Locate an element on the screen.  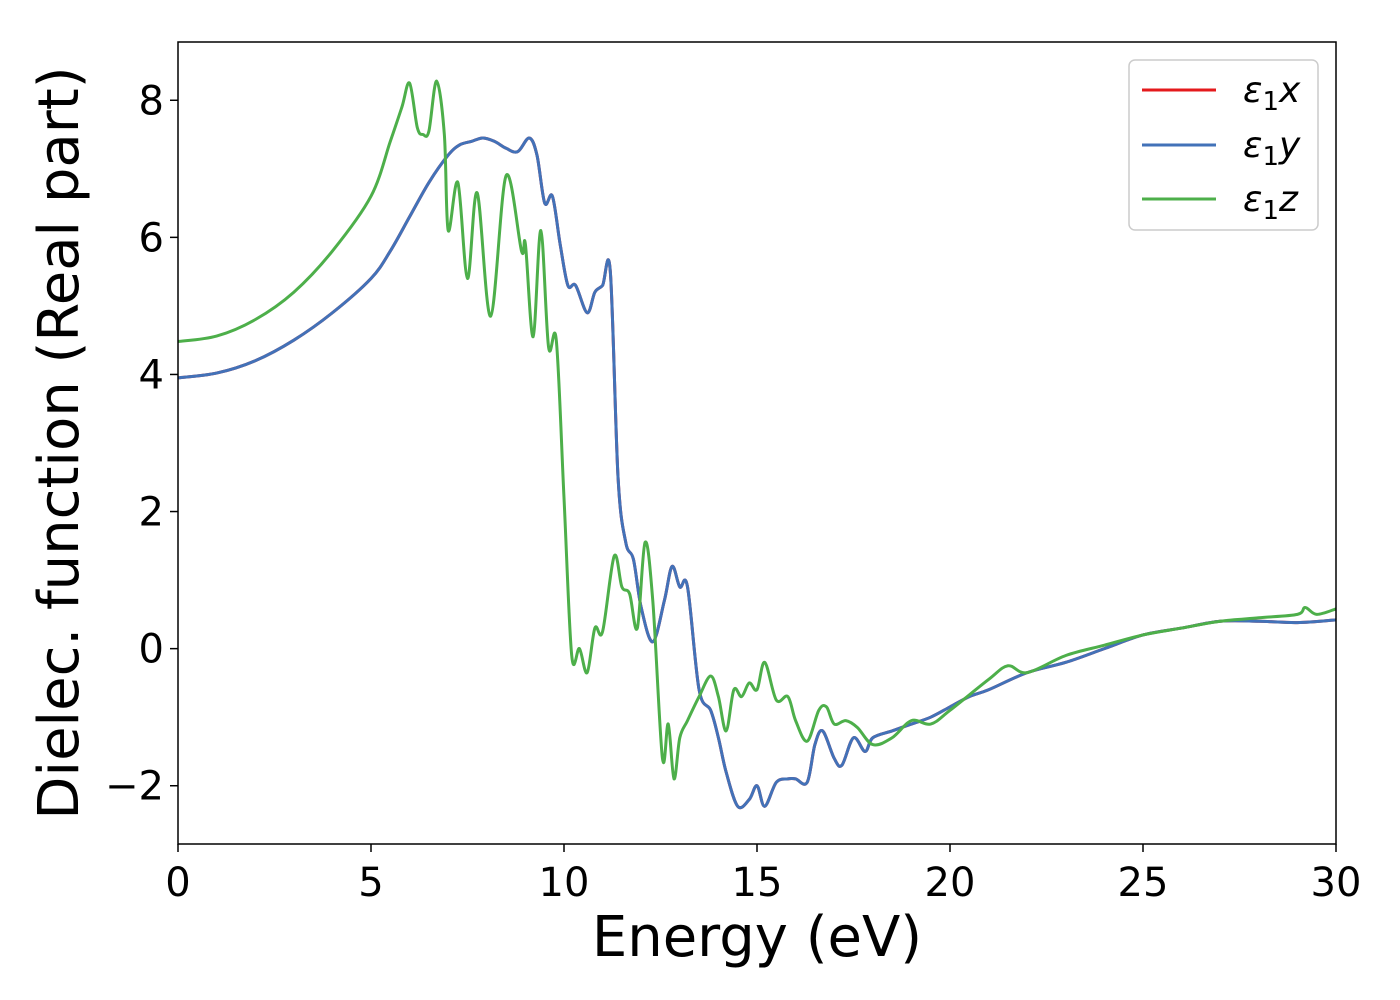
x-tick-label: 20 is located at coordinates (950, 883).